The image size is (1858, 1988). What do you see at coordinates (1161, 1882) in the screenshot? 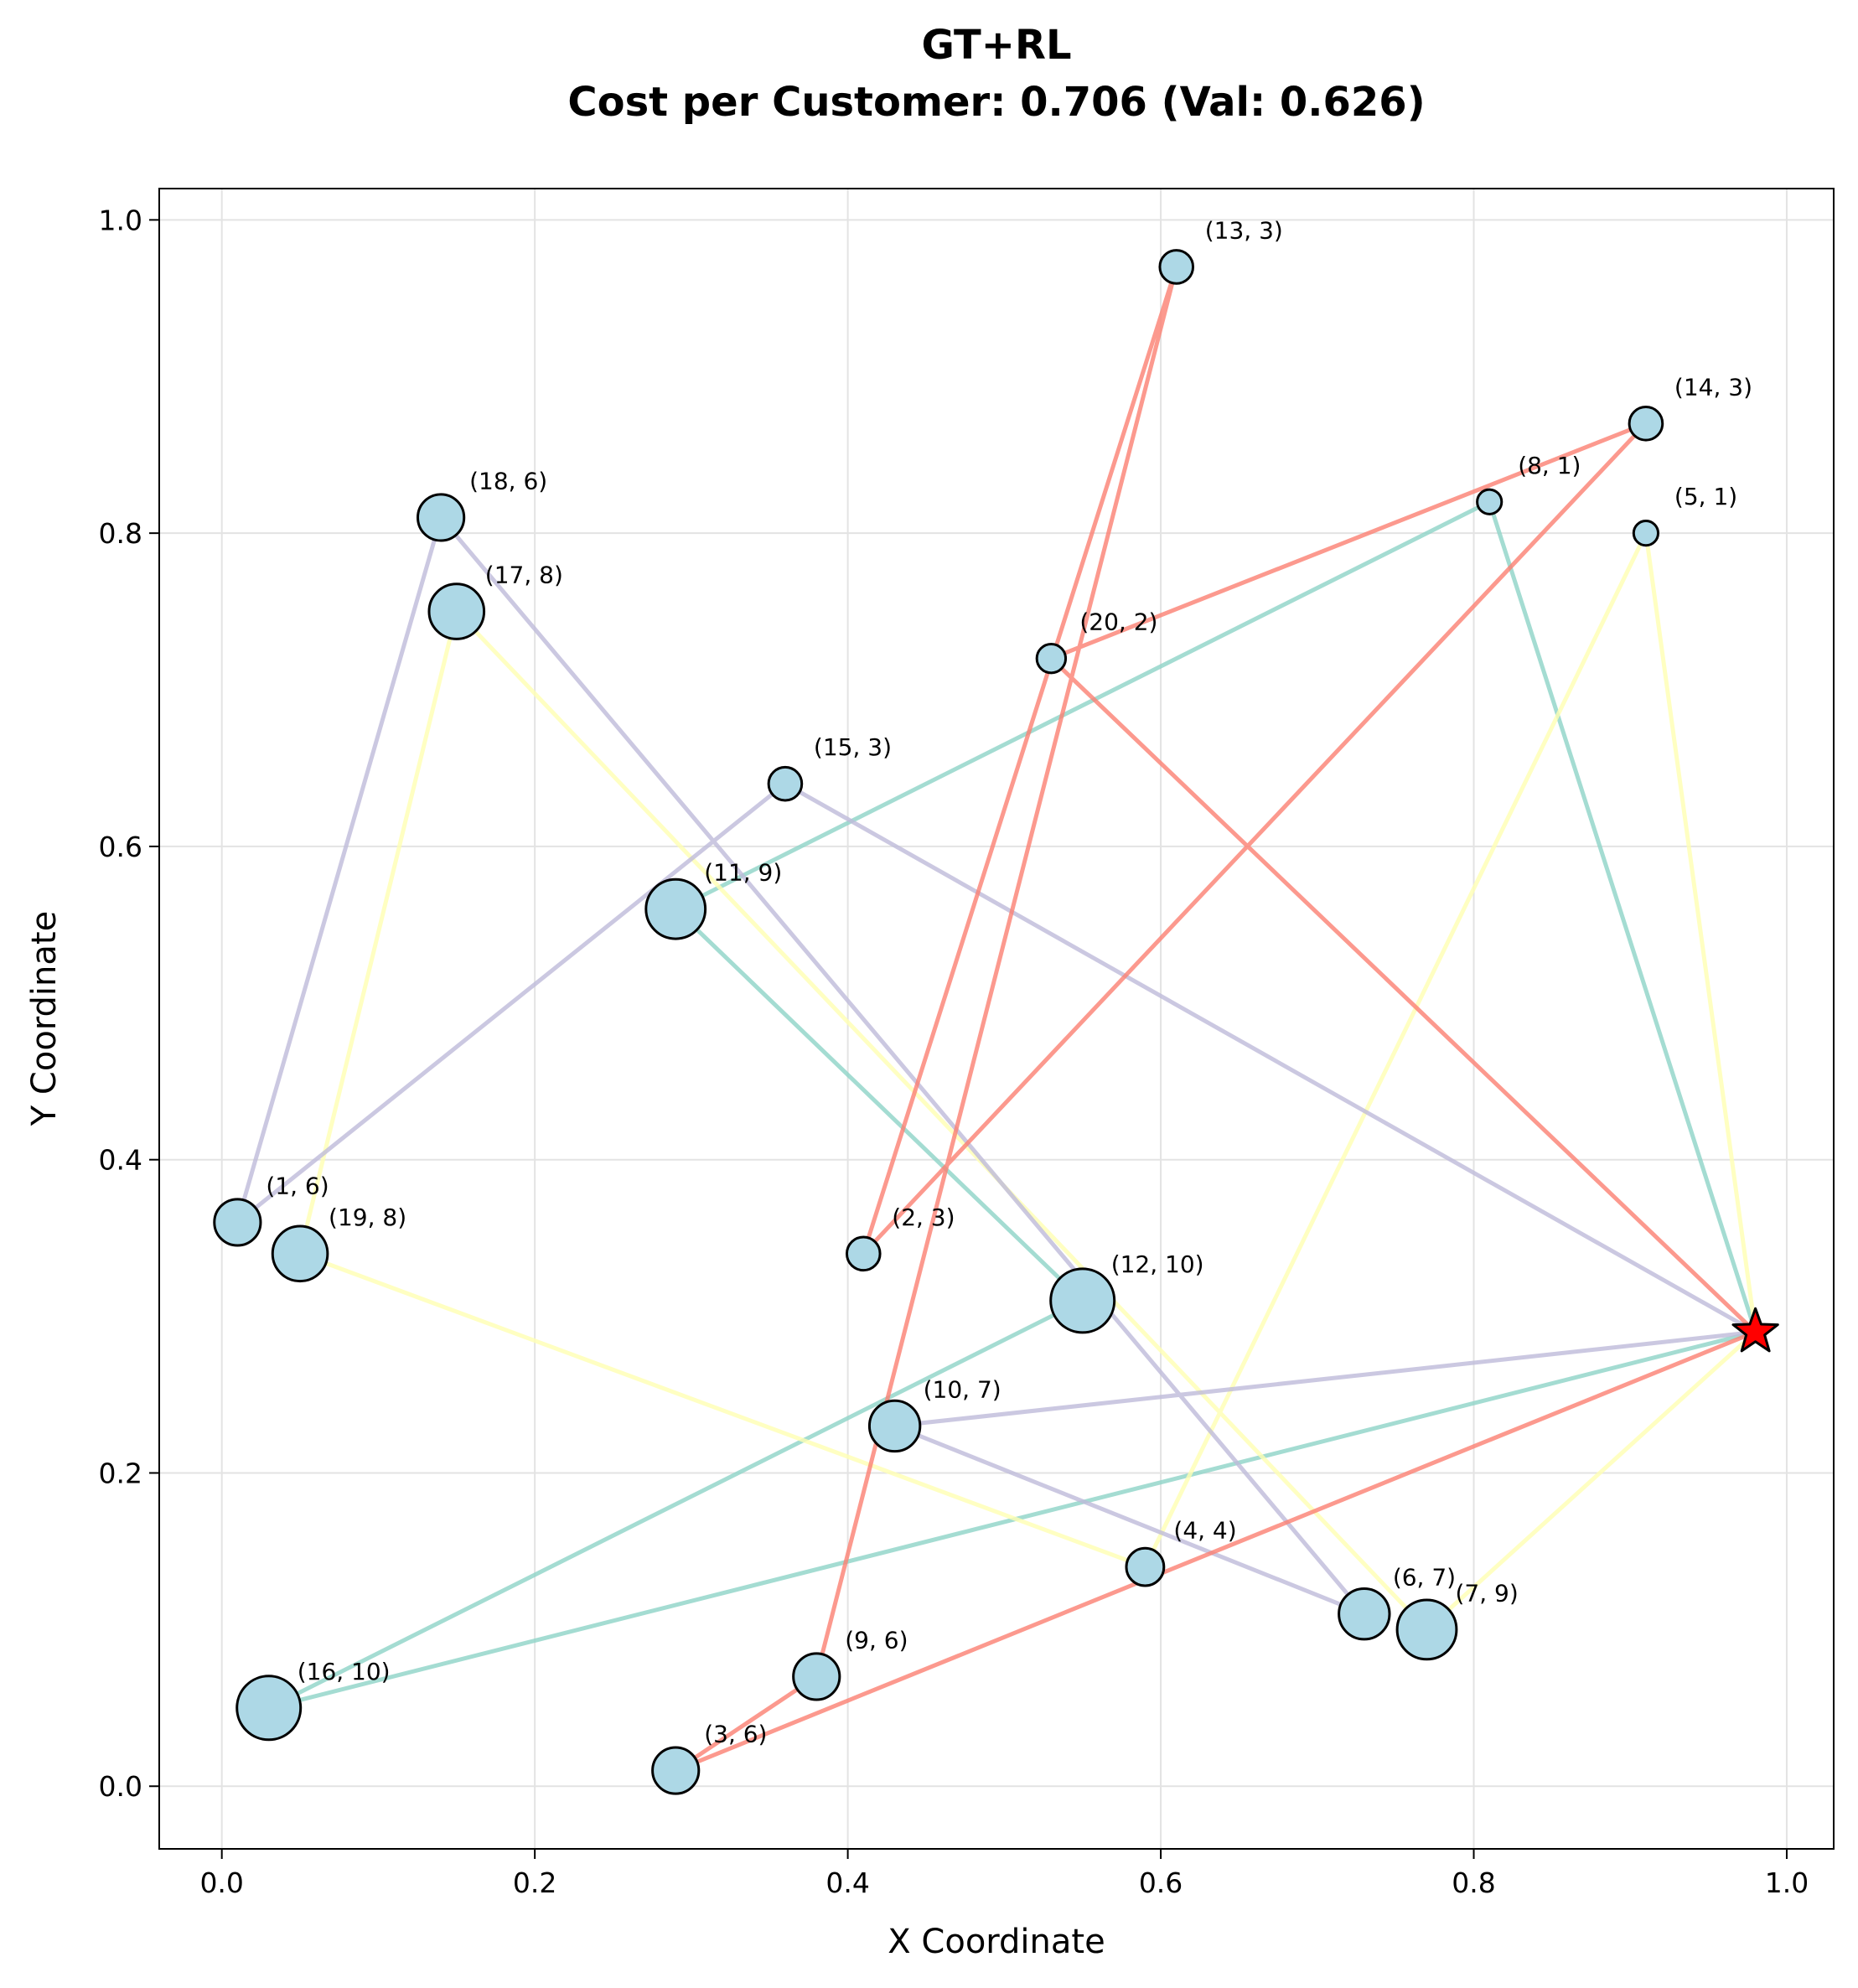
I see `x-tick-label: 0.6` at bounding box center [1161, 1882].